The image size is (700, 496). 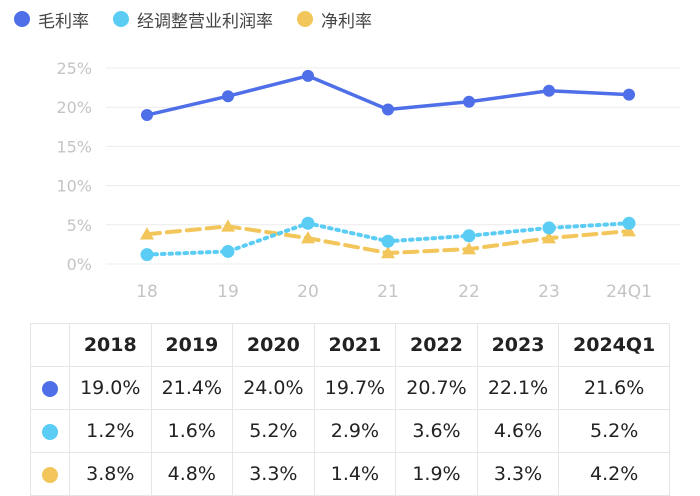 I want to click on table-cell: 21.4%, so click(x=192, y=388).